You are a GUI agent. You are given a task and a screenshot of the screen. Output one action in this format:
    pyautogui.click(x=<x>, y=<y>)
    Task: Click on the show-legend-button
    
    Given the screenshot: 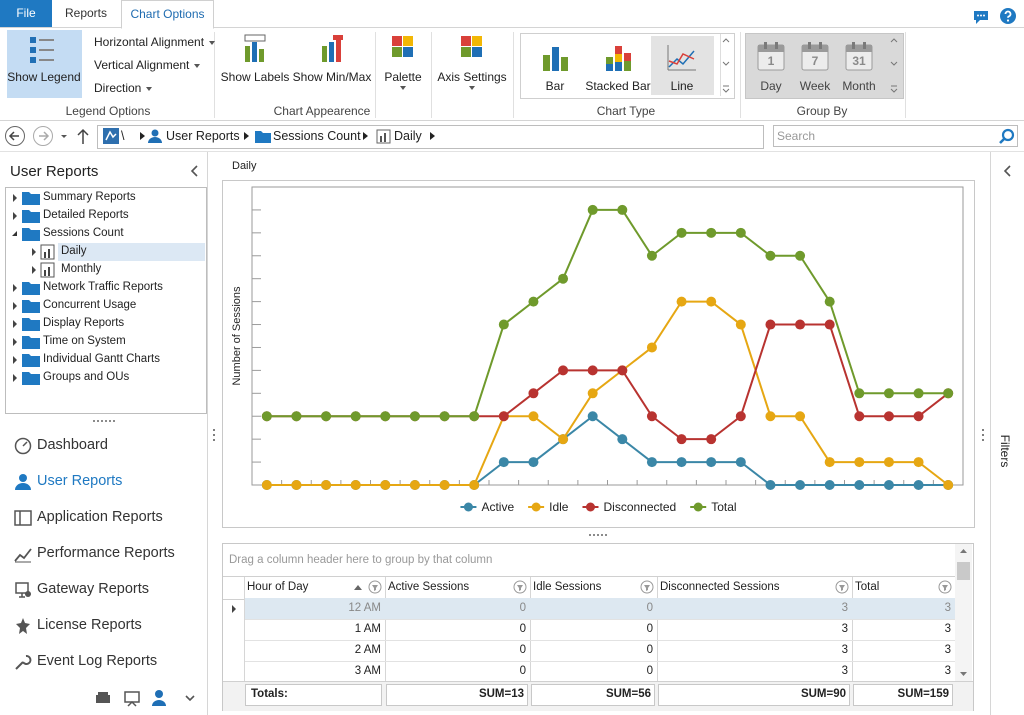 What is the action you would take?
    pyautogui.click(x=44, y=64)
    